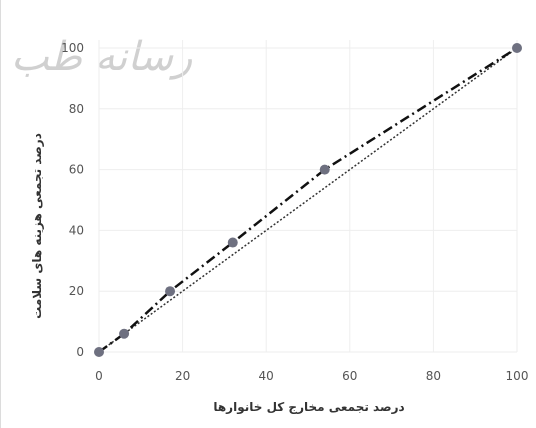 This screenshot has height=428, width=536. What do you see at coordinates (76, 230) in the screenshot?
I see `y-tick-label: 40` at bounding box center [76, 230].